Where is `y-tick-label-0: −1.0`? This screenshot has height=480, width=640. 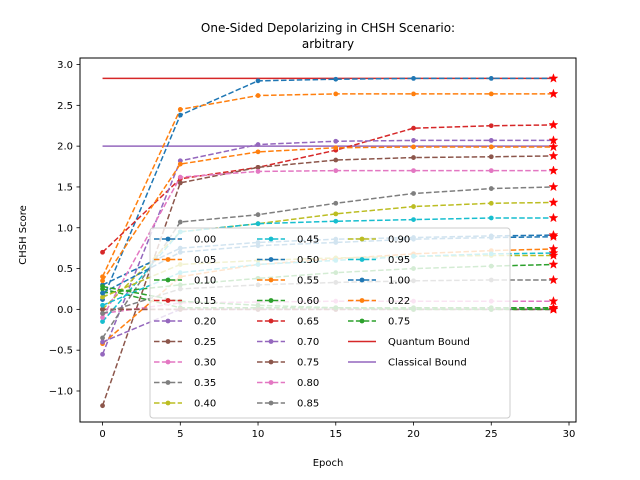 y-tick-label-0: −1.0 is located at coordinates (61, 391).